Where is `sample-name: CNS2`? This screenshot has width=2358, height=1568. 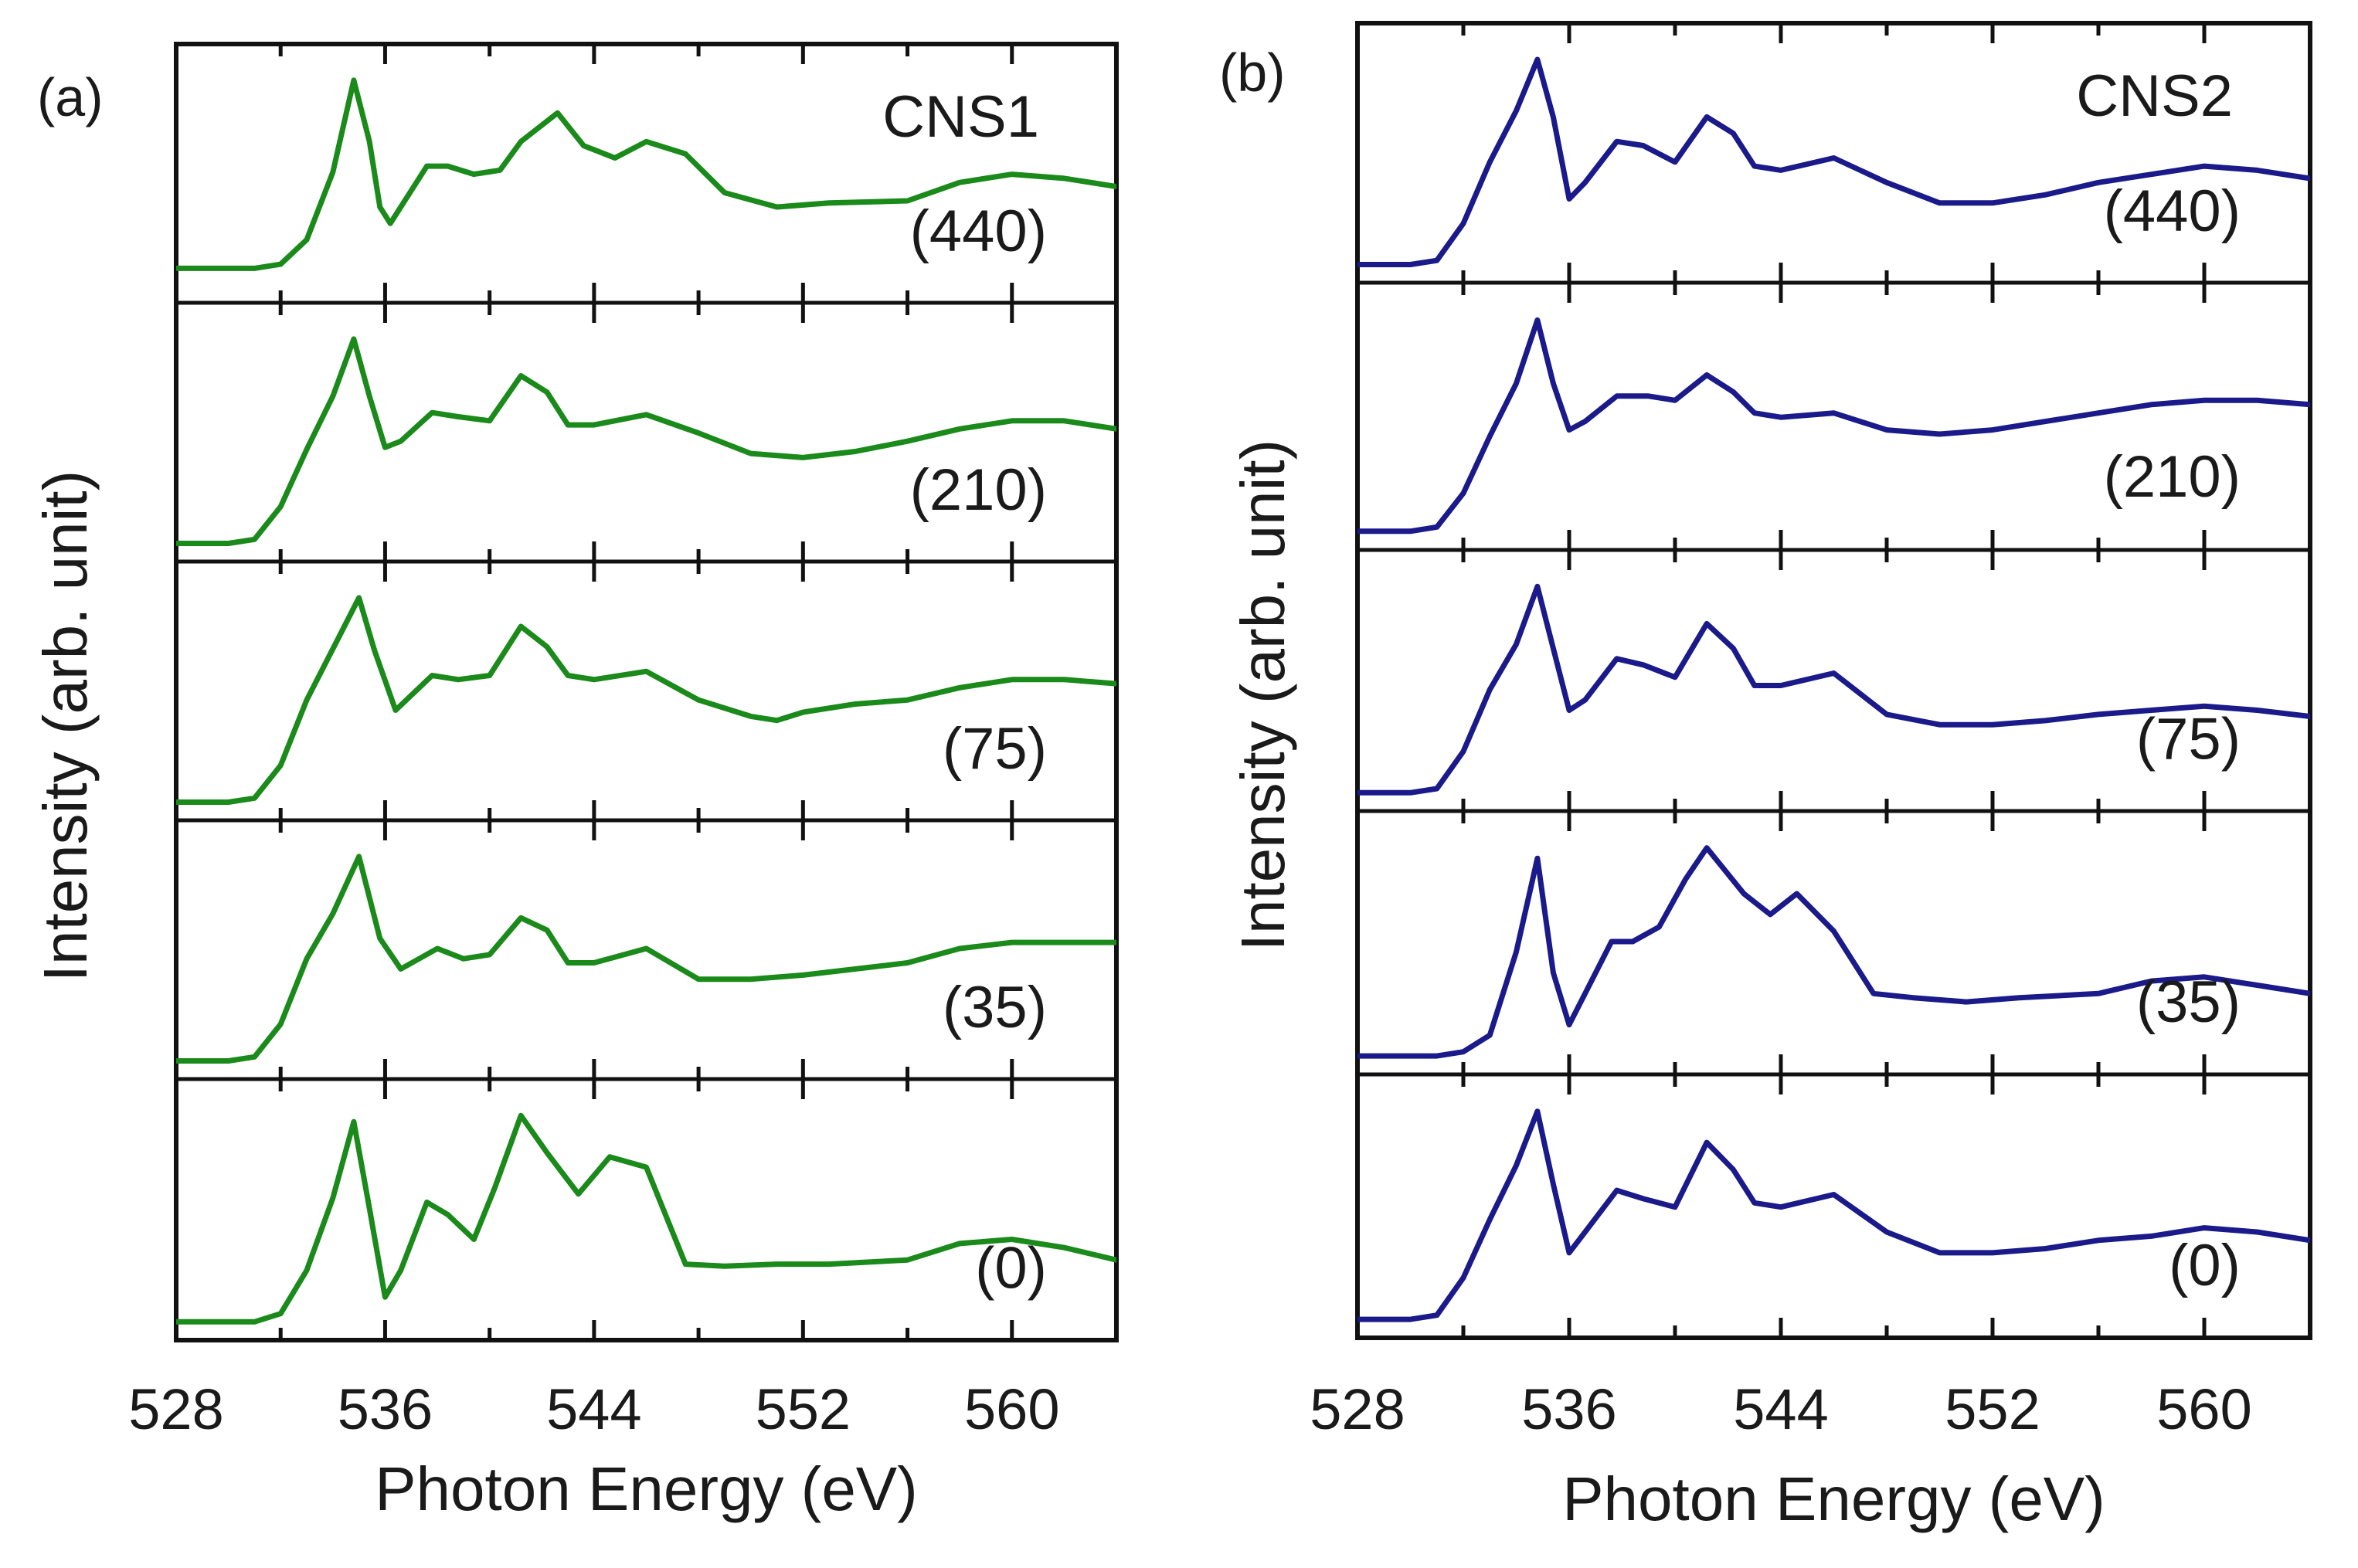 sample-name: CNS2 is located at coordinates (2154, 96).